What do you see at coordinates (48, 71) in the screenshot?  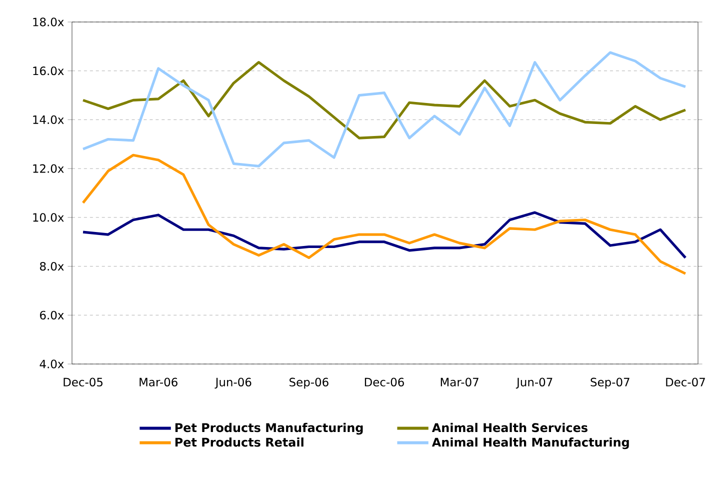 I see `y-tick-label: 16.0x` at bounding box center [48, 71].